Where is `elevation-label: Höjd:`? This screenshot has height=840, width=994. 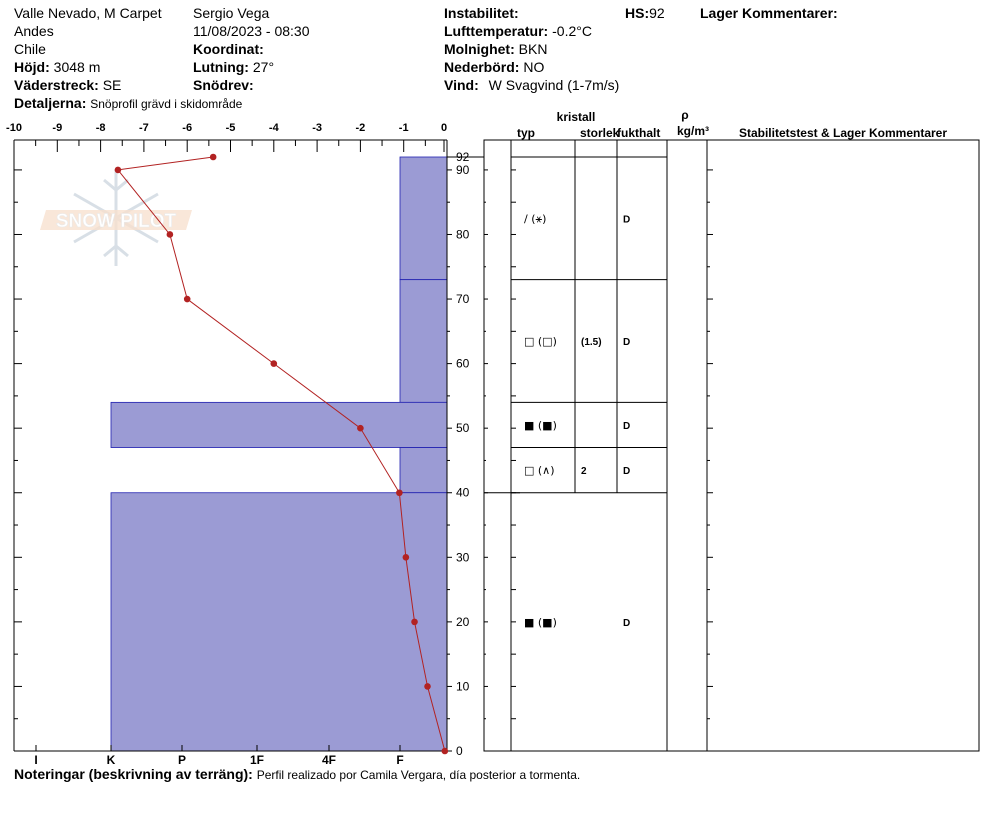
elevation-label: Höjd: is located at coordinates (32, 67).